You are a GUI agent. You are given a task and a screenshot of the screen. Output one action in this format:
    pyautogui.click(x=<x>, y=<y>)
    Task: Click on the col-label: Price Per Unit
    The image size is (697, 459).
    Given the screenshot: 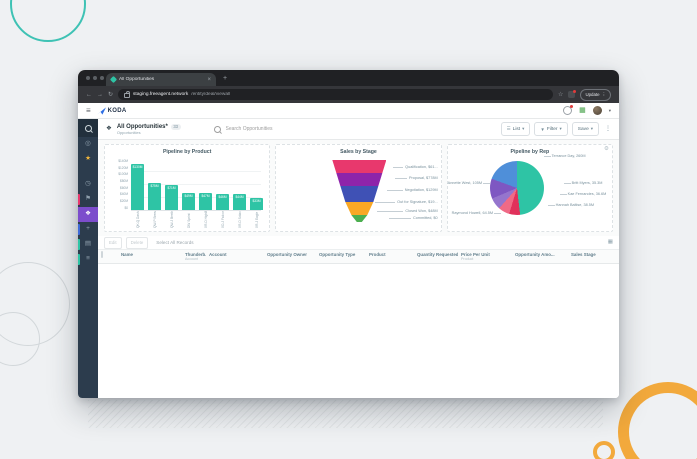 What is the action you would take?
    pyautogui.click(x=475, y=254)
    